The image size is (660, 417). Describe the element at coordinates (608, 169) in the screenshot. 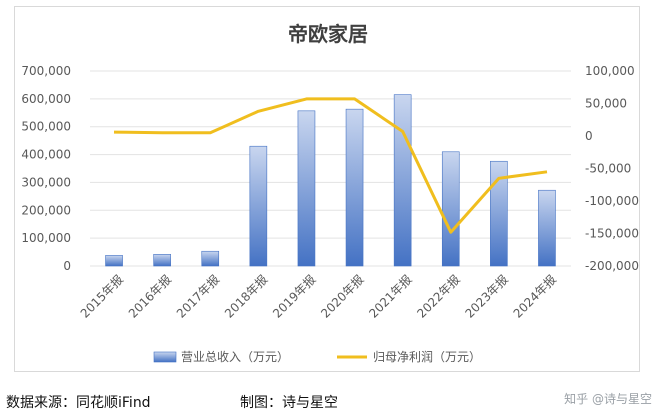

I see `right-axis-tick-label: -50,000` at that location.